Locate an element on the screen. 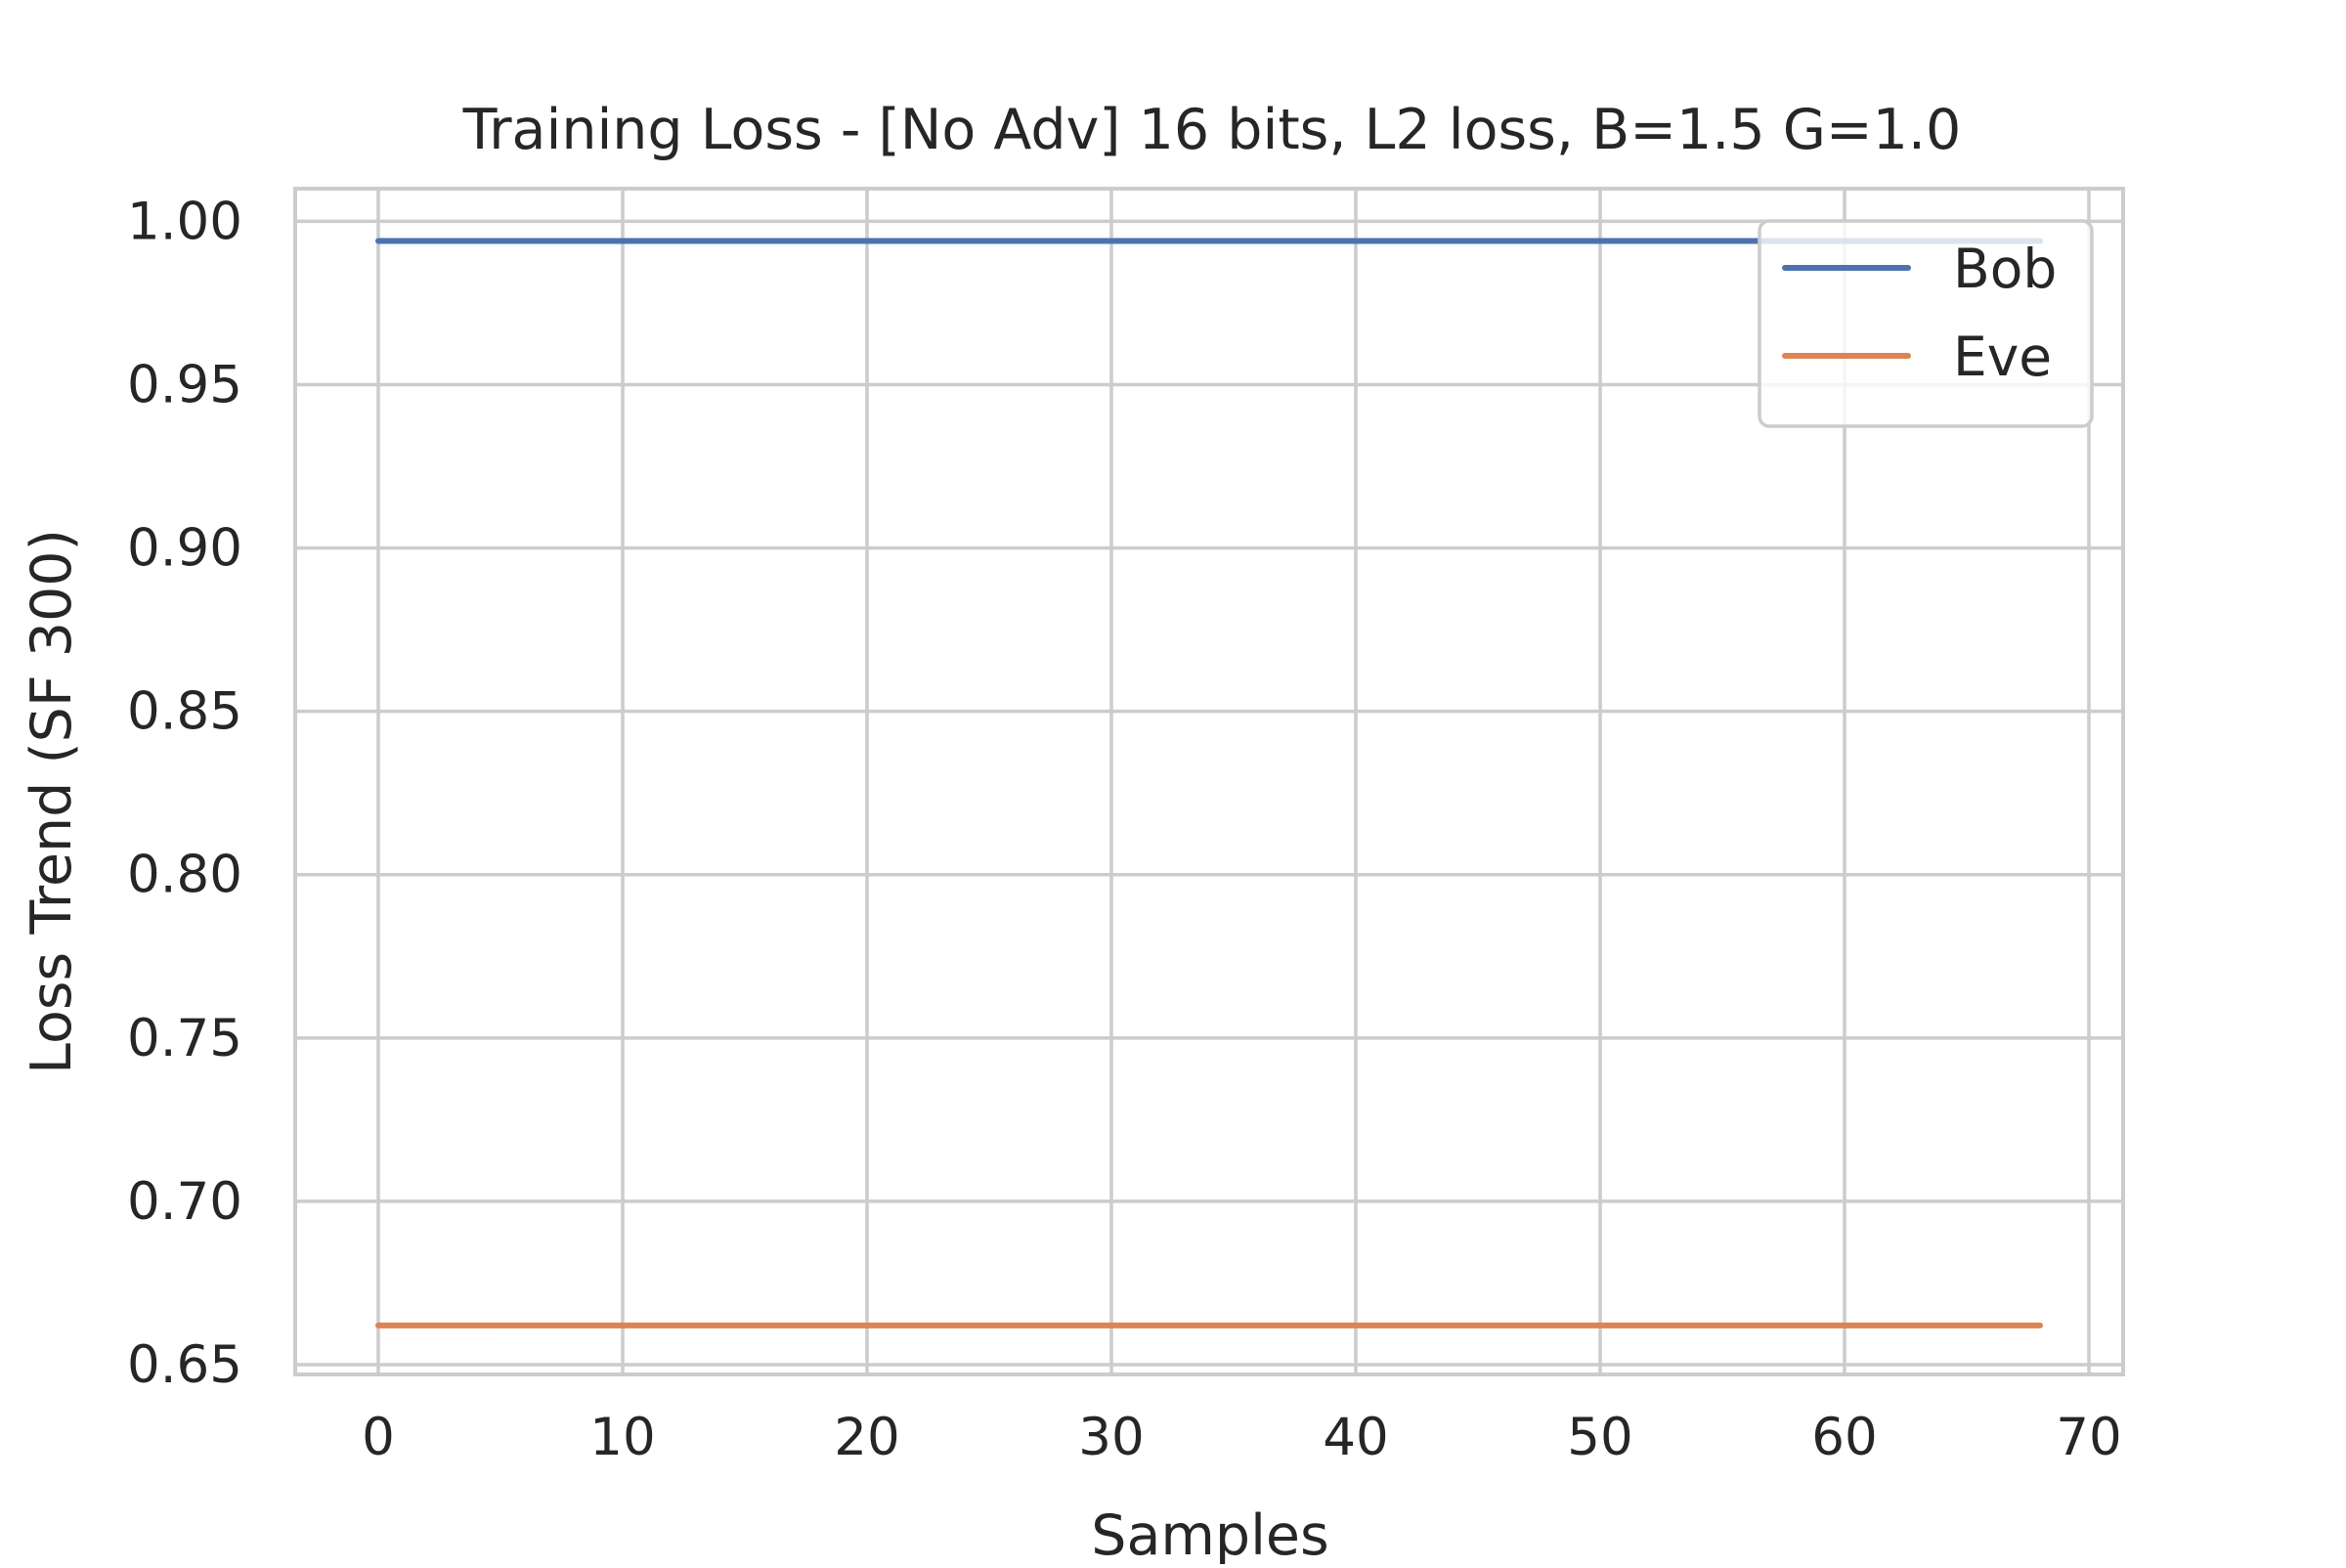  legend-label-eve: Eve is located at coordinates (2003, 357).